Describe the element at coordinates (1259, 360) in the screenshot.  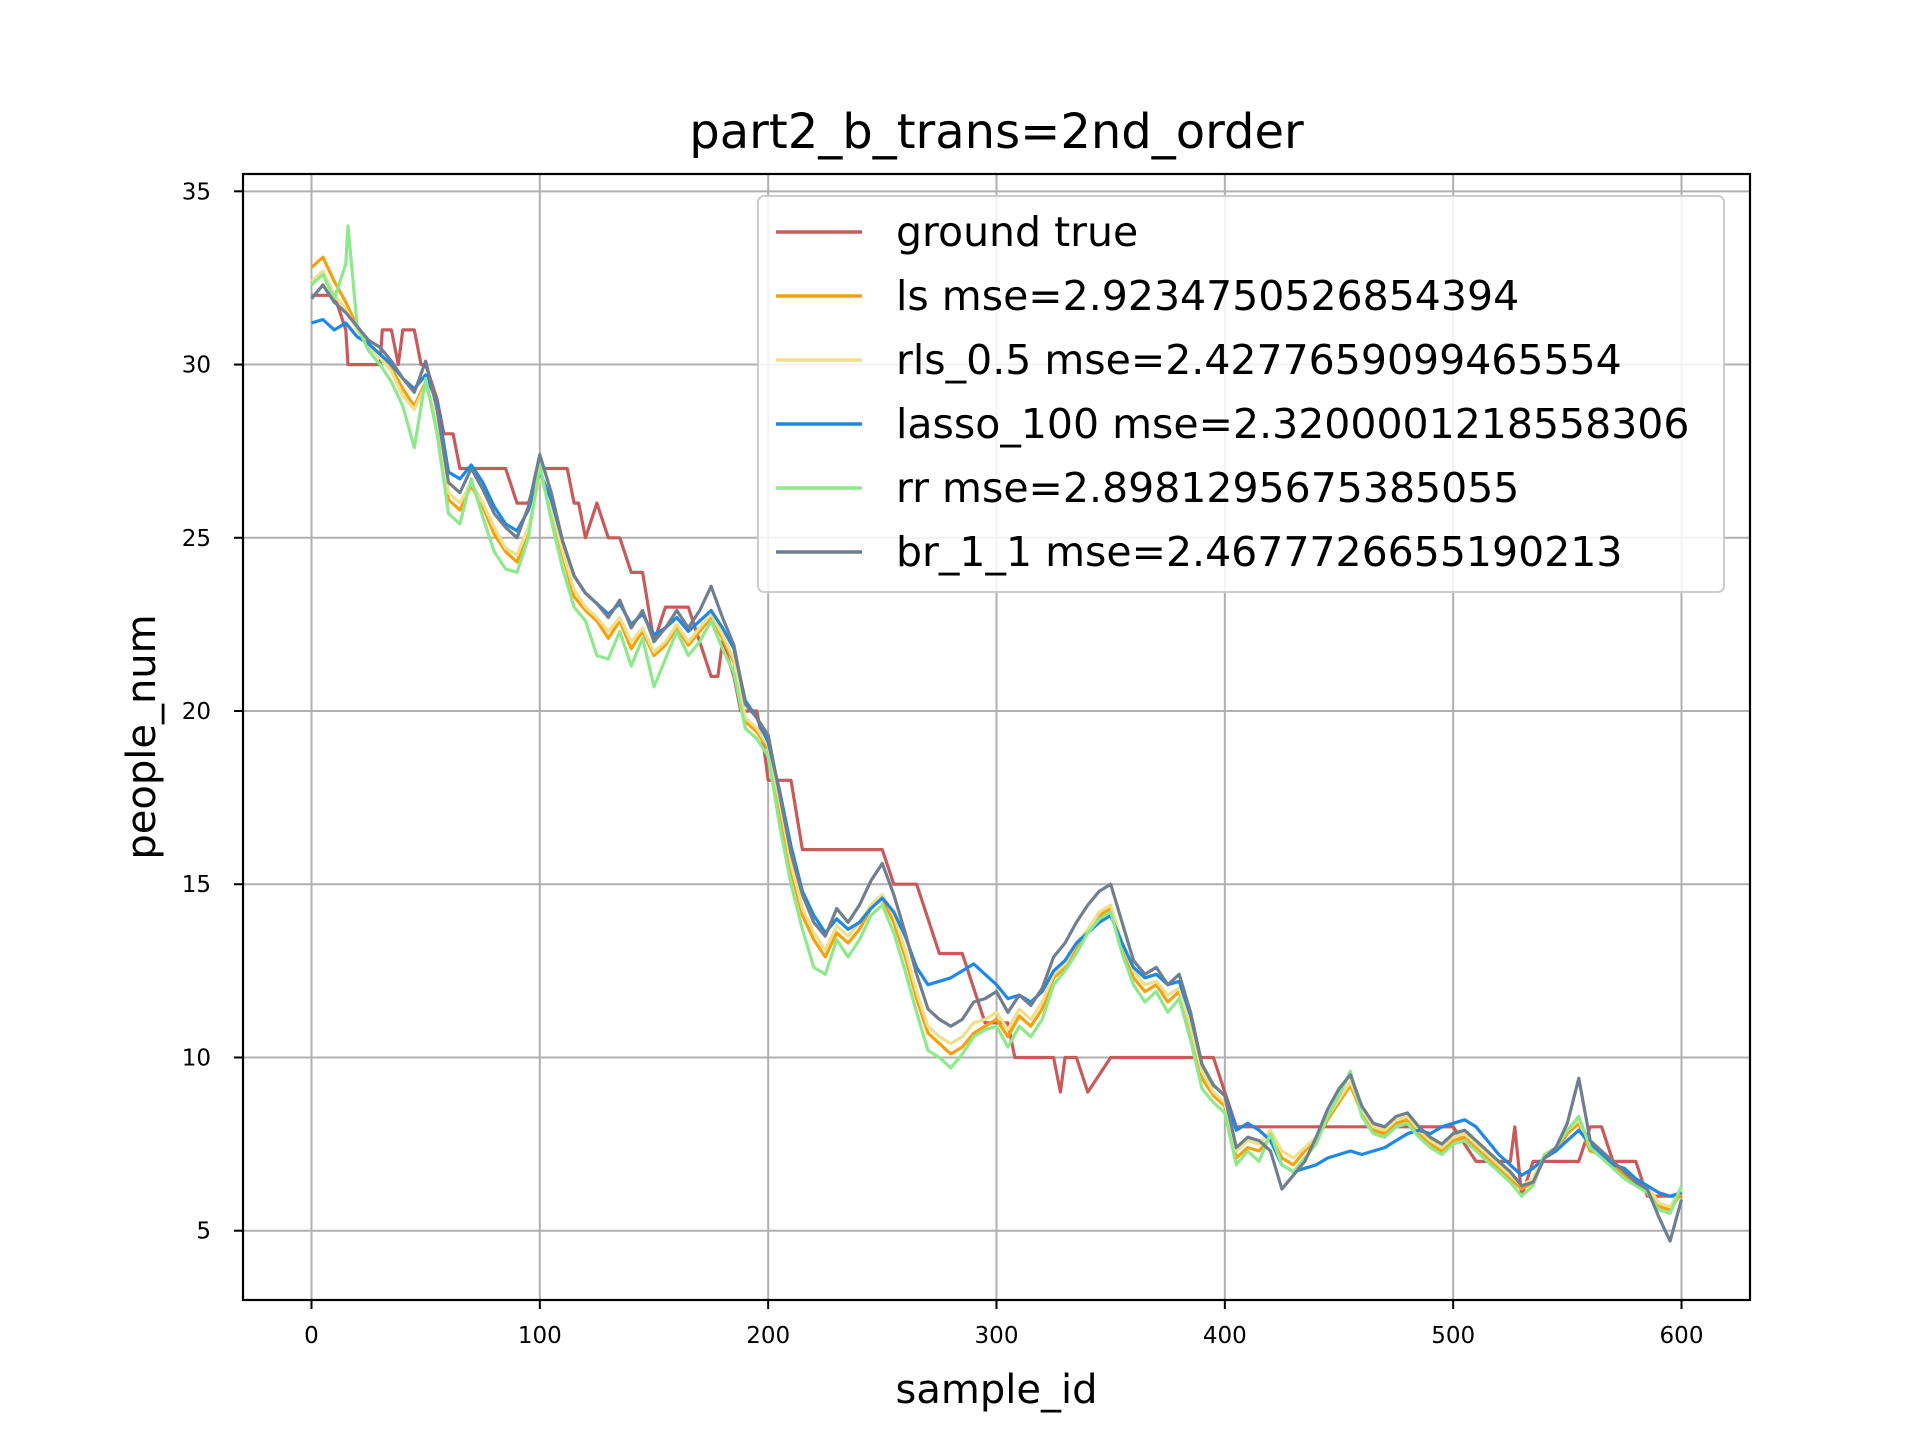
I see `legend-label-2: rls_0.5 mse=2.4277659099465554` at that location.